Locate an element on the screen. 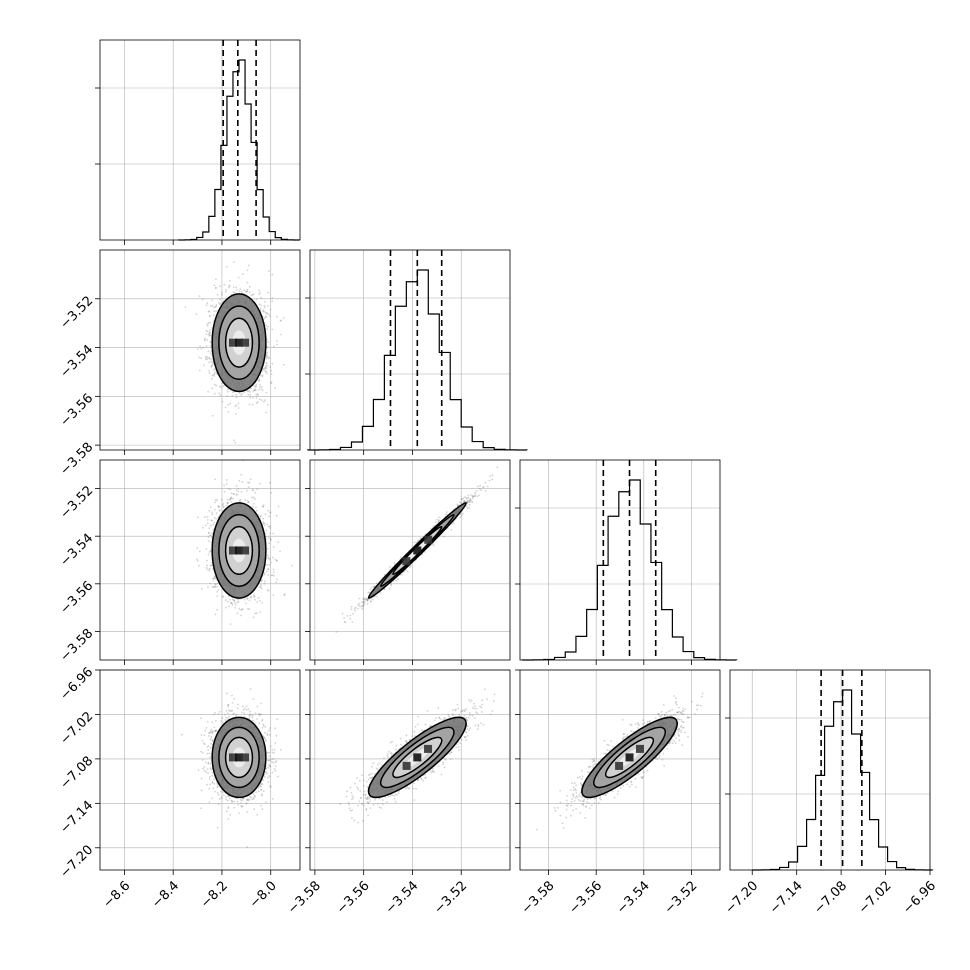 The height and width of the screenshot is (970, 970). y-tick-label-3-4: −6.96 is located at coordinates (77, 684).